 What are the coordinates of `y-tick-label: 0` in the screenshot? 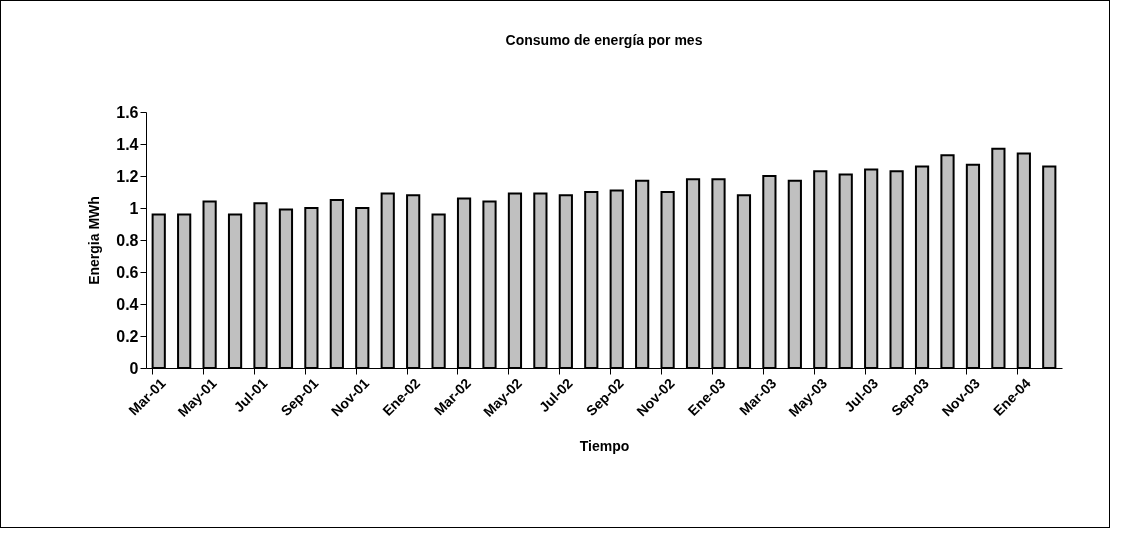 It's located at (134, 368).